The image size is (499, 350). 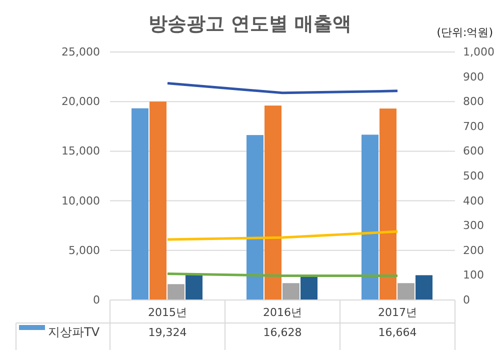 I want to click on data-label: 16,628, so click(x=282, y=332).